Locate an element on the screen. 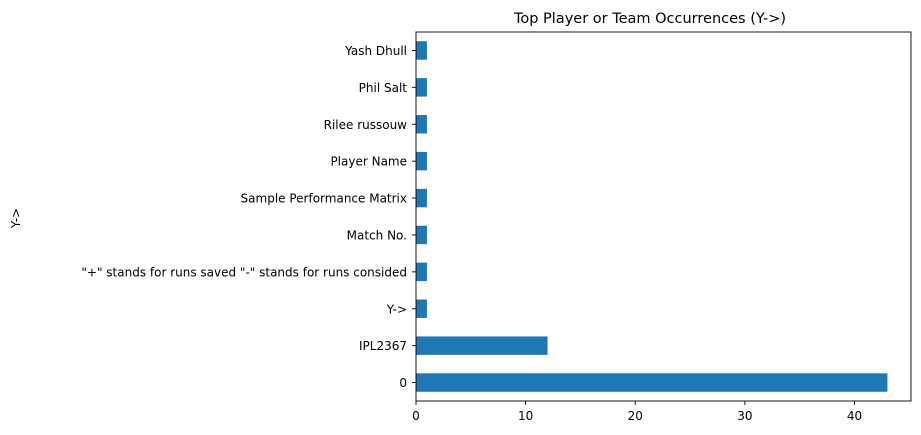  y-axis-label: Y-> is located at coordinates (16, 218).